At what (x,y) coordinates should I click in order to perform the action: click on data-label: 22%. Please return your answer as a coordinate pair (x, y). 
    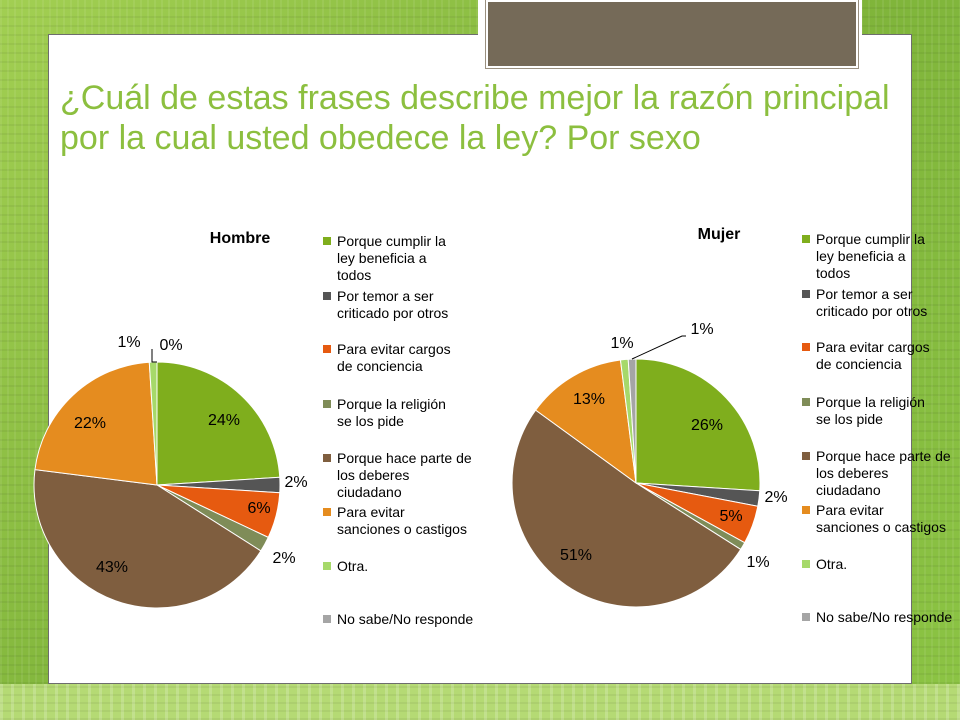
    Looking at the image, I should click on (90, 423).